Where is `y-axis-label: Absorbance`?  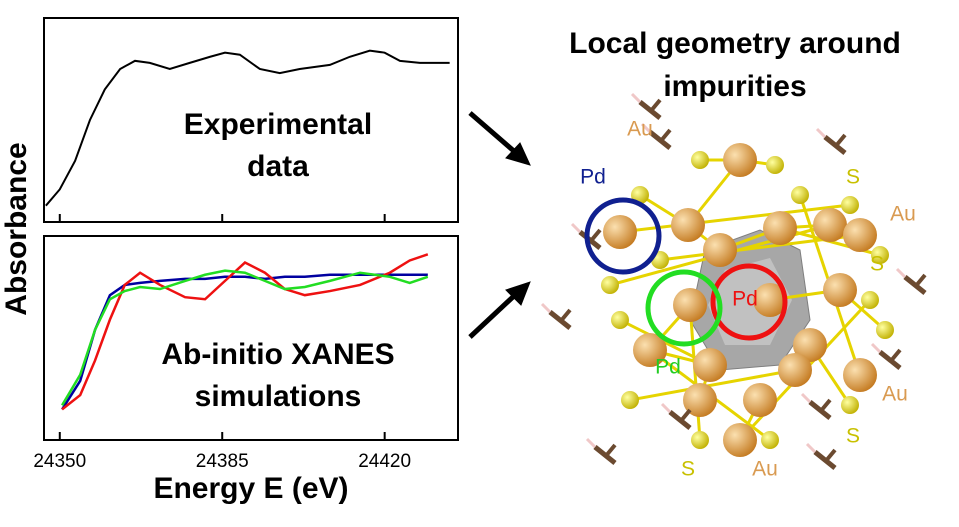
y-axis-label: Absorbance is located at coordinates (16, 228).